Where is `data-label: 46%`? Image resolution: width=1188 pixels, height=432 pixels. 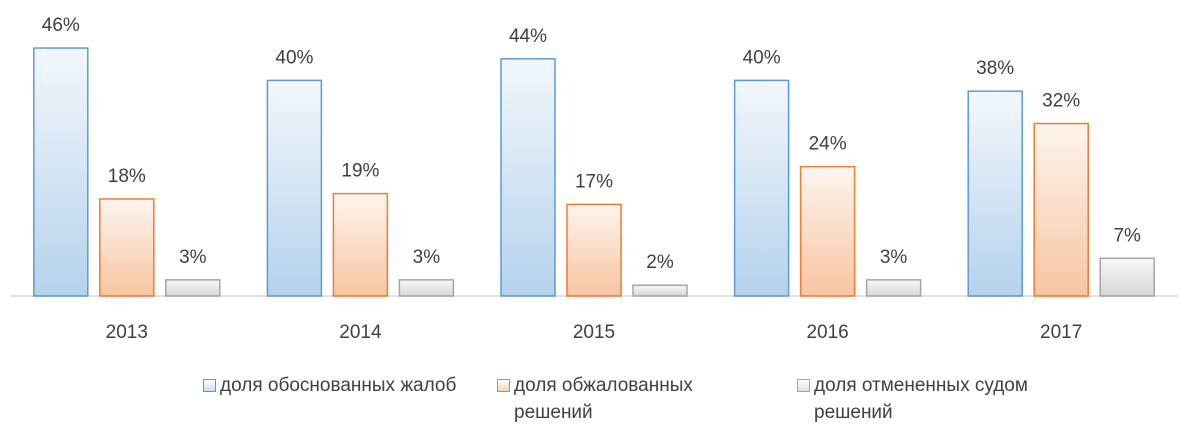 data-label: 46% is located at coordinates (61, 25).